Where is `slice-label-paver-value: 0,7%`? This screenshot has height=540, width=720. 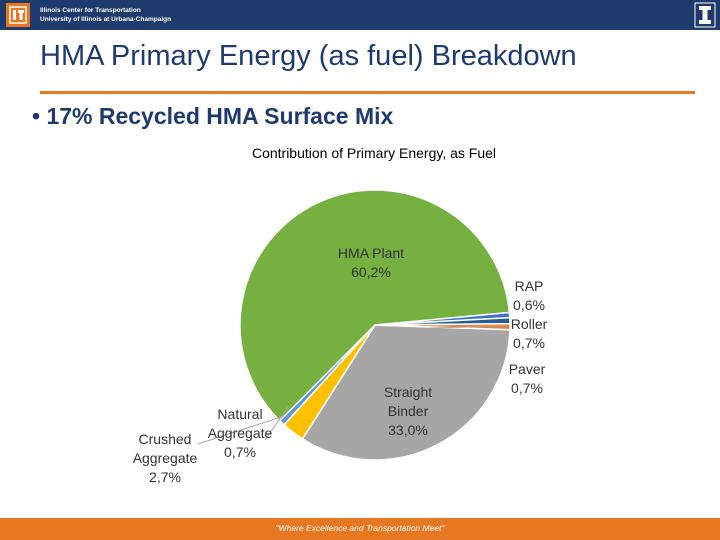
slice-label-paver-value: 0,7% is located at coordinates (527, 388).